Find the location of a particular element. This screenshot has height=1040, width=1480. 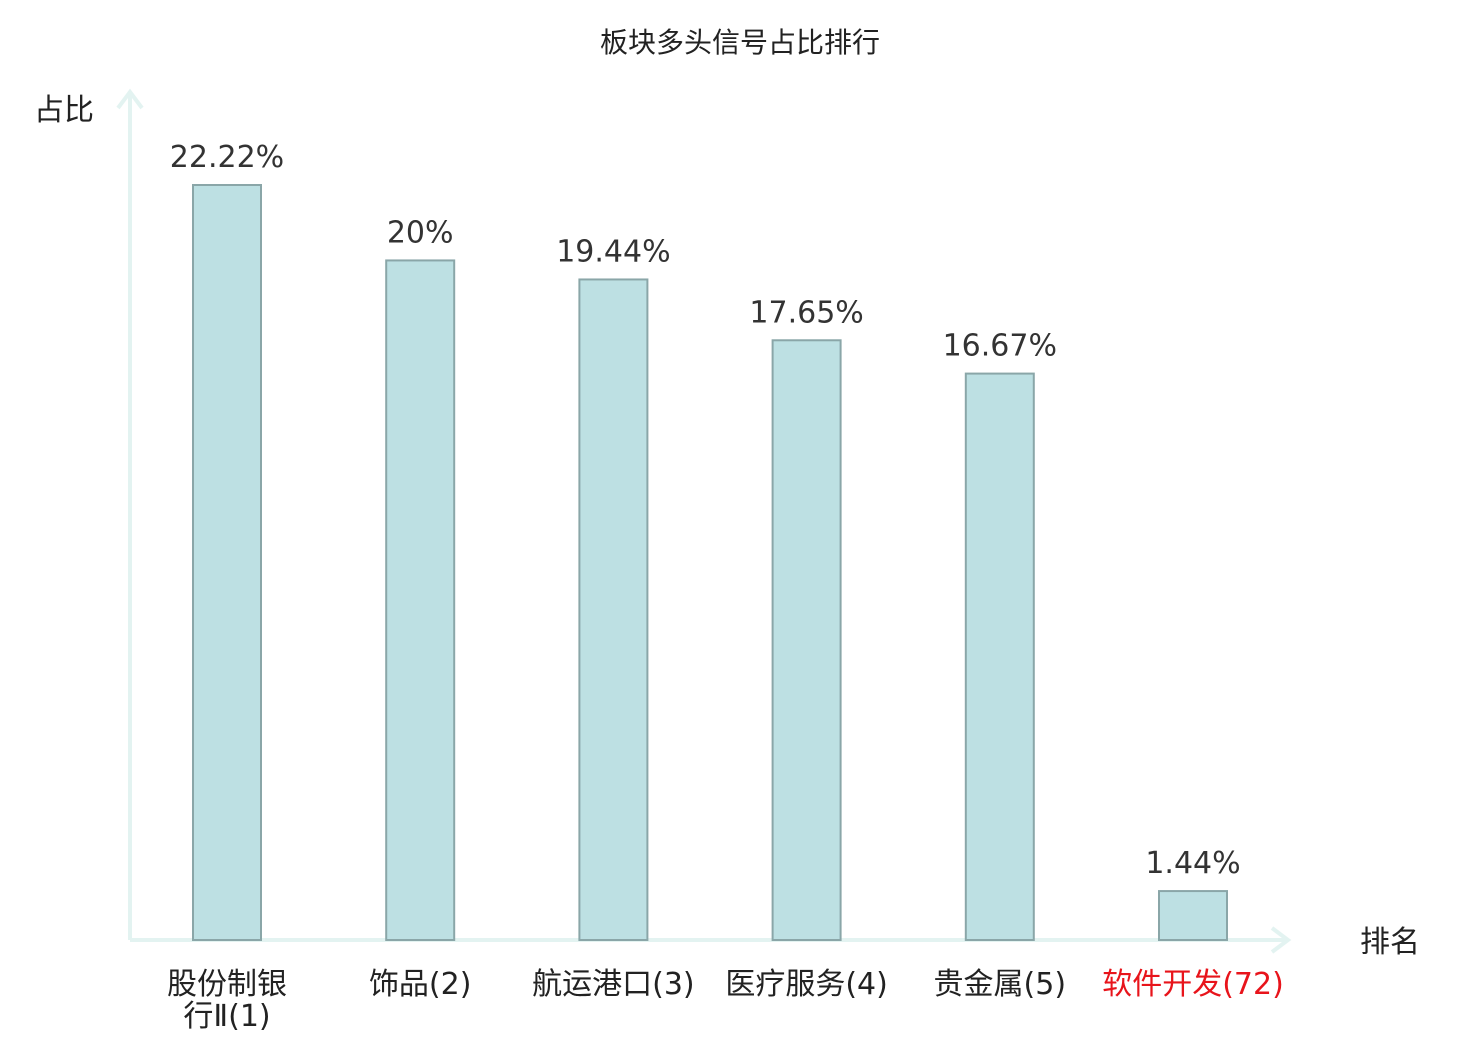

value-label: 22.22% is located at coordinates (227, 157).